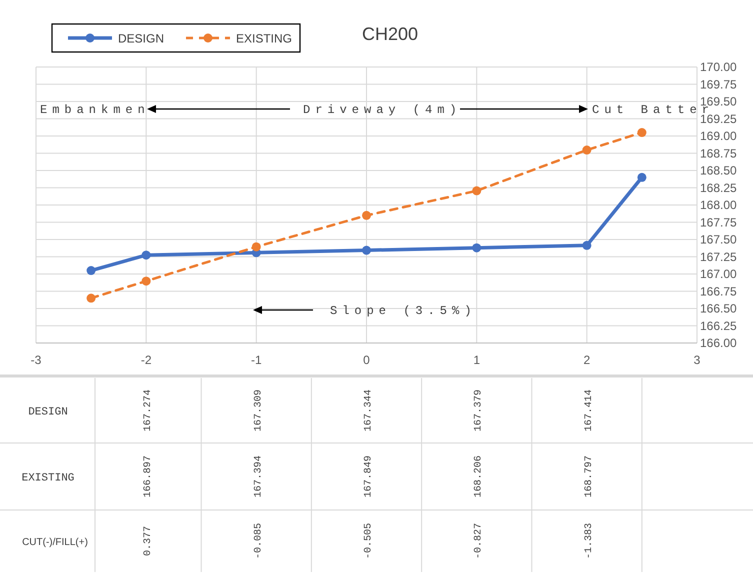  What do you see at coordinates (719, 171) in the screenshot?
I see `y-tick-label: 168.50` at bounding box center [719, 171].